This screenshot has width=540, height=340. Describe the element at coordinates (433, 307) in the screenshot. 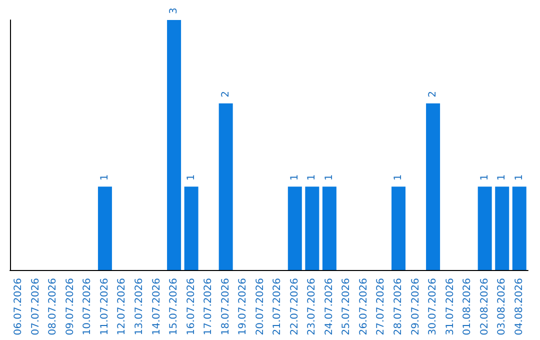

I see `x-tick-label: 30.07.2026` at that location.